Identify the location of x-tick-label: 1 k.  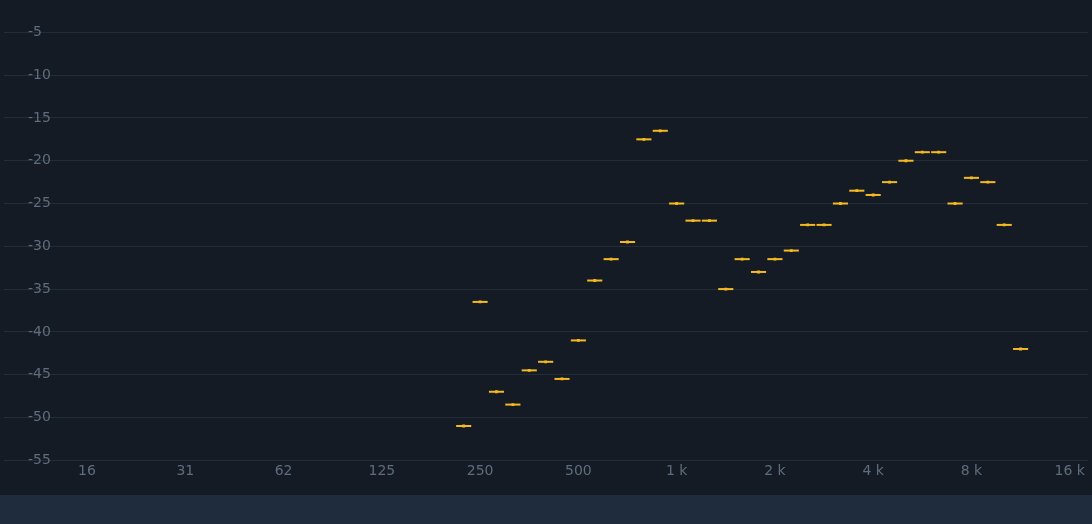
(677, 470).